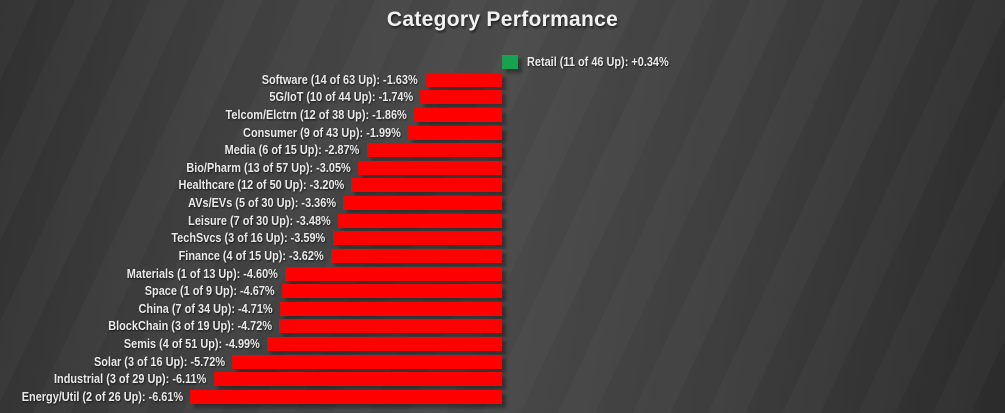 The image size is (1005, 413). Describe the element at coordinates (434, 150) in the screenshot. I see `bar-media` at that location.